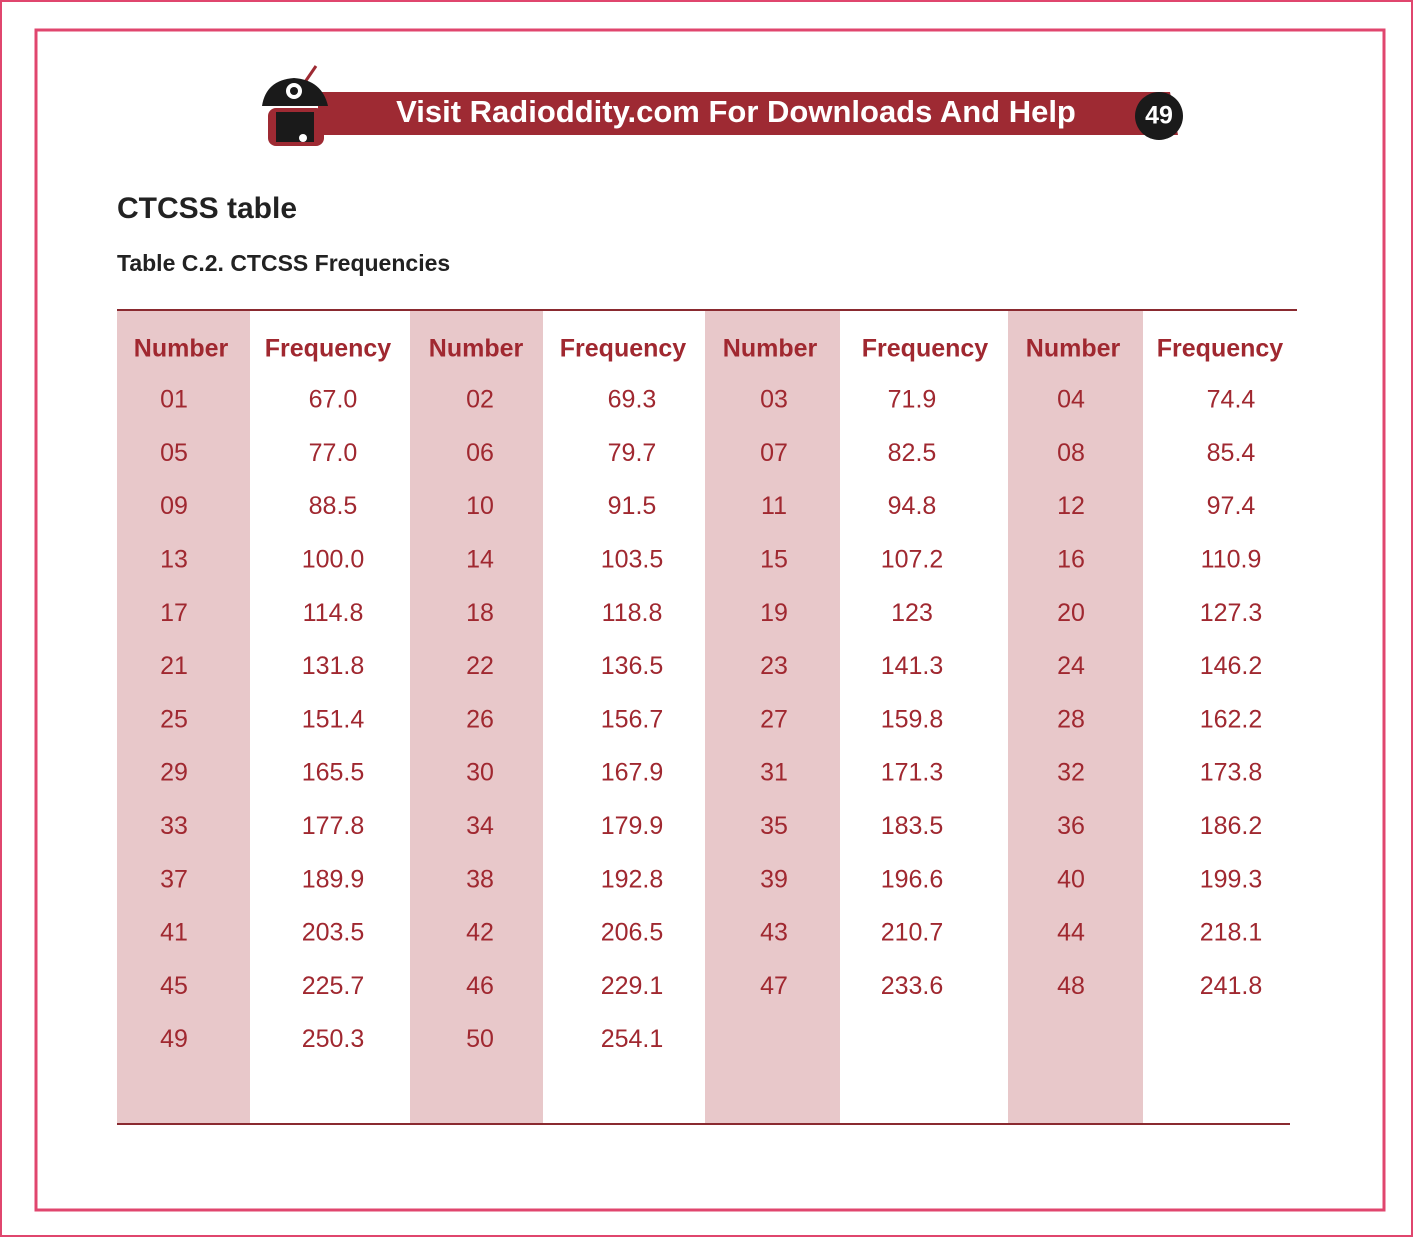  What do you see at coordinates (774, 773) in the screenshot?
I see `table-cell: 31` at bounding box center [774, 773].